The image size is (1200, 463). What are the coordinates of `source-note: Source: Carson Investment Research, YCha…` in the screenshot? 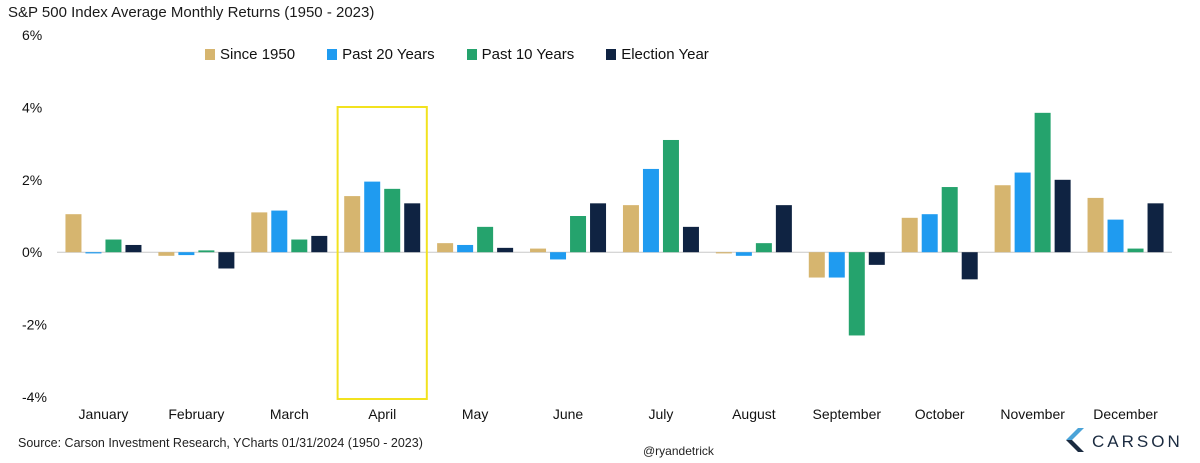 It's located at (220, 443).